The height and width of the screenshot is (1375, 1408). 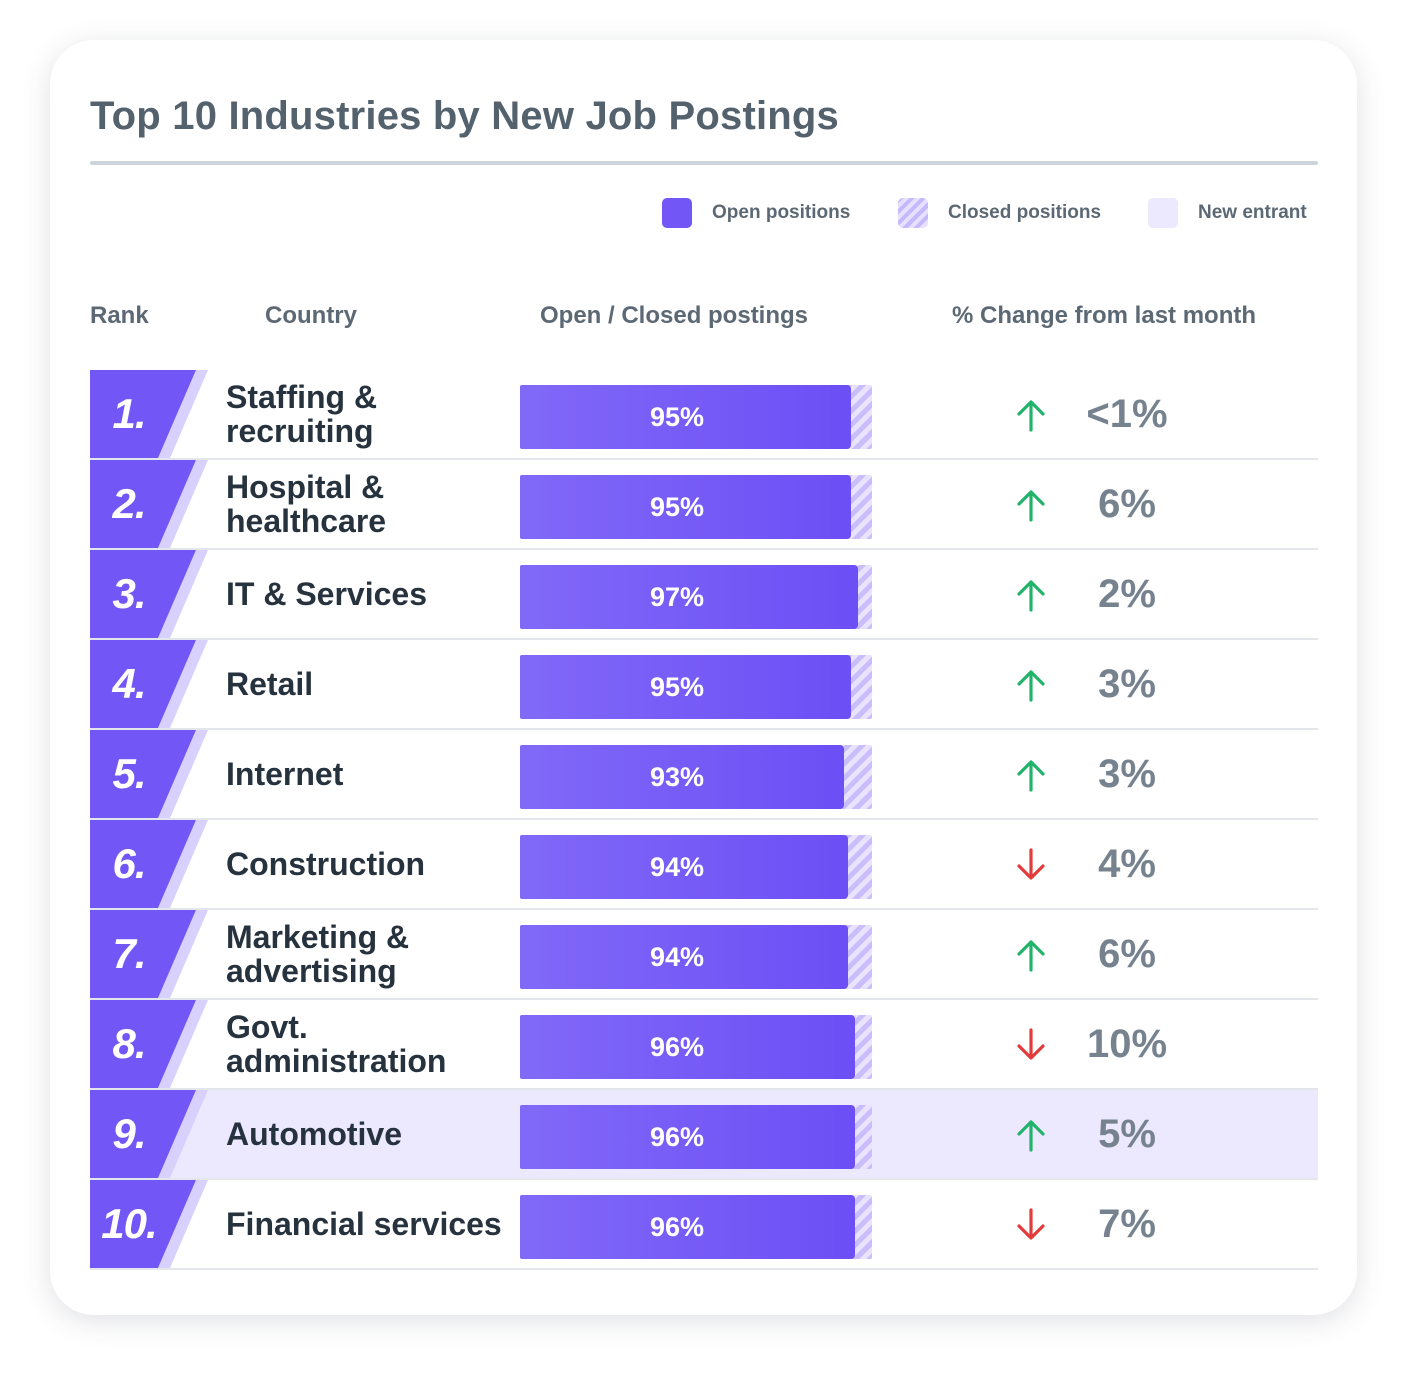 I want to click on table-row: 7. Marketing & advertising 94% 6%, so click(x=704, y=955).